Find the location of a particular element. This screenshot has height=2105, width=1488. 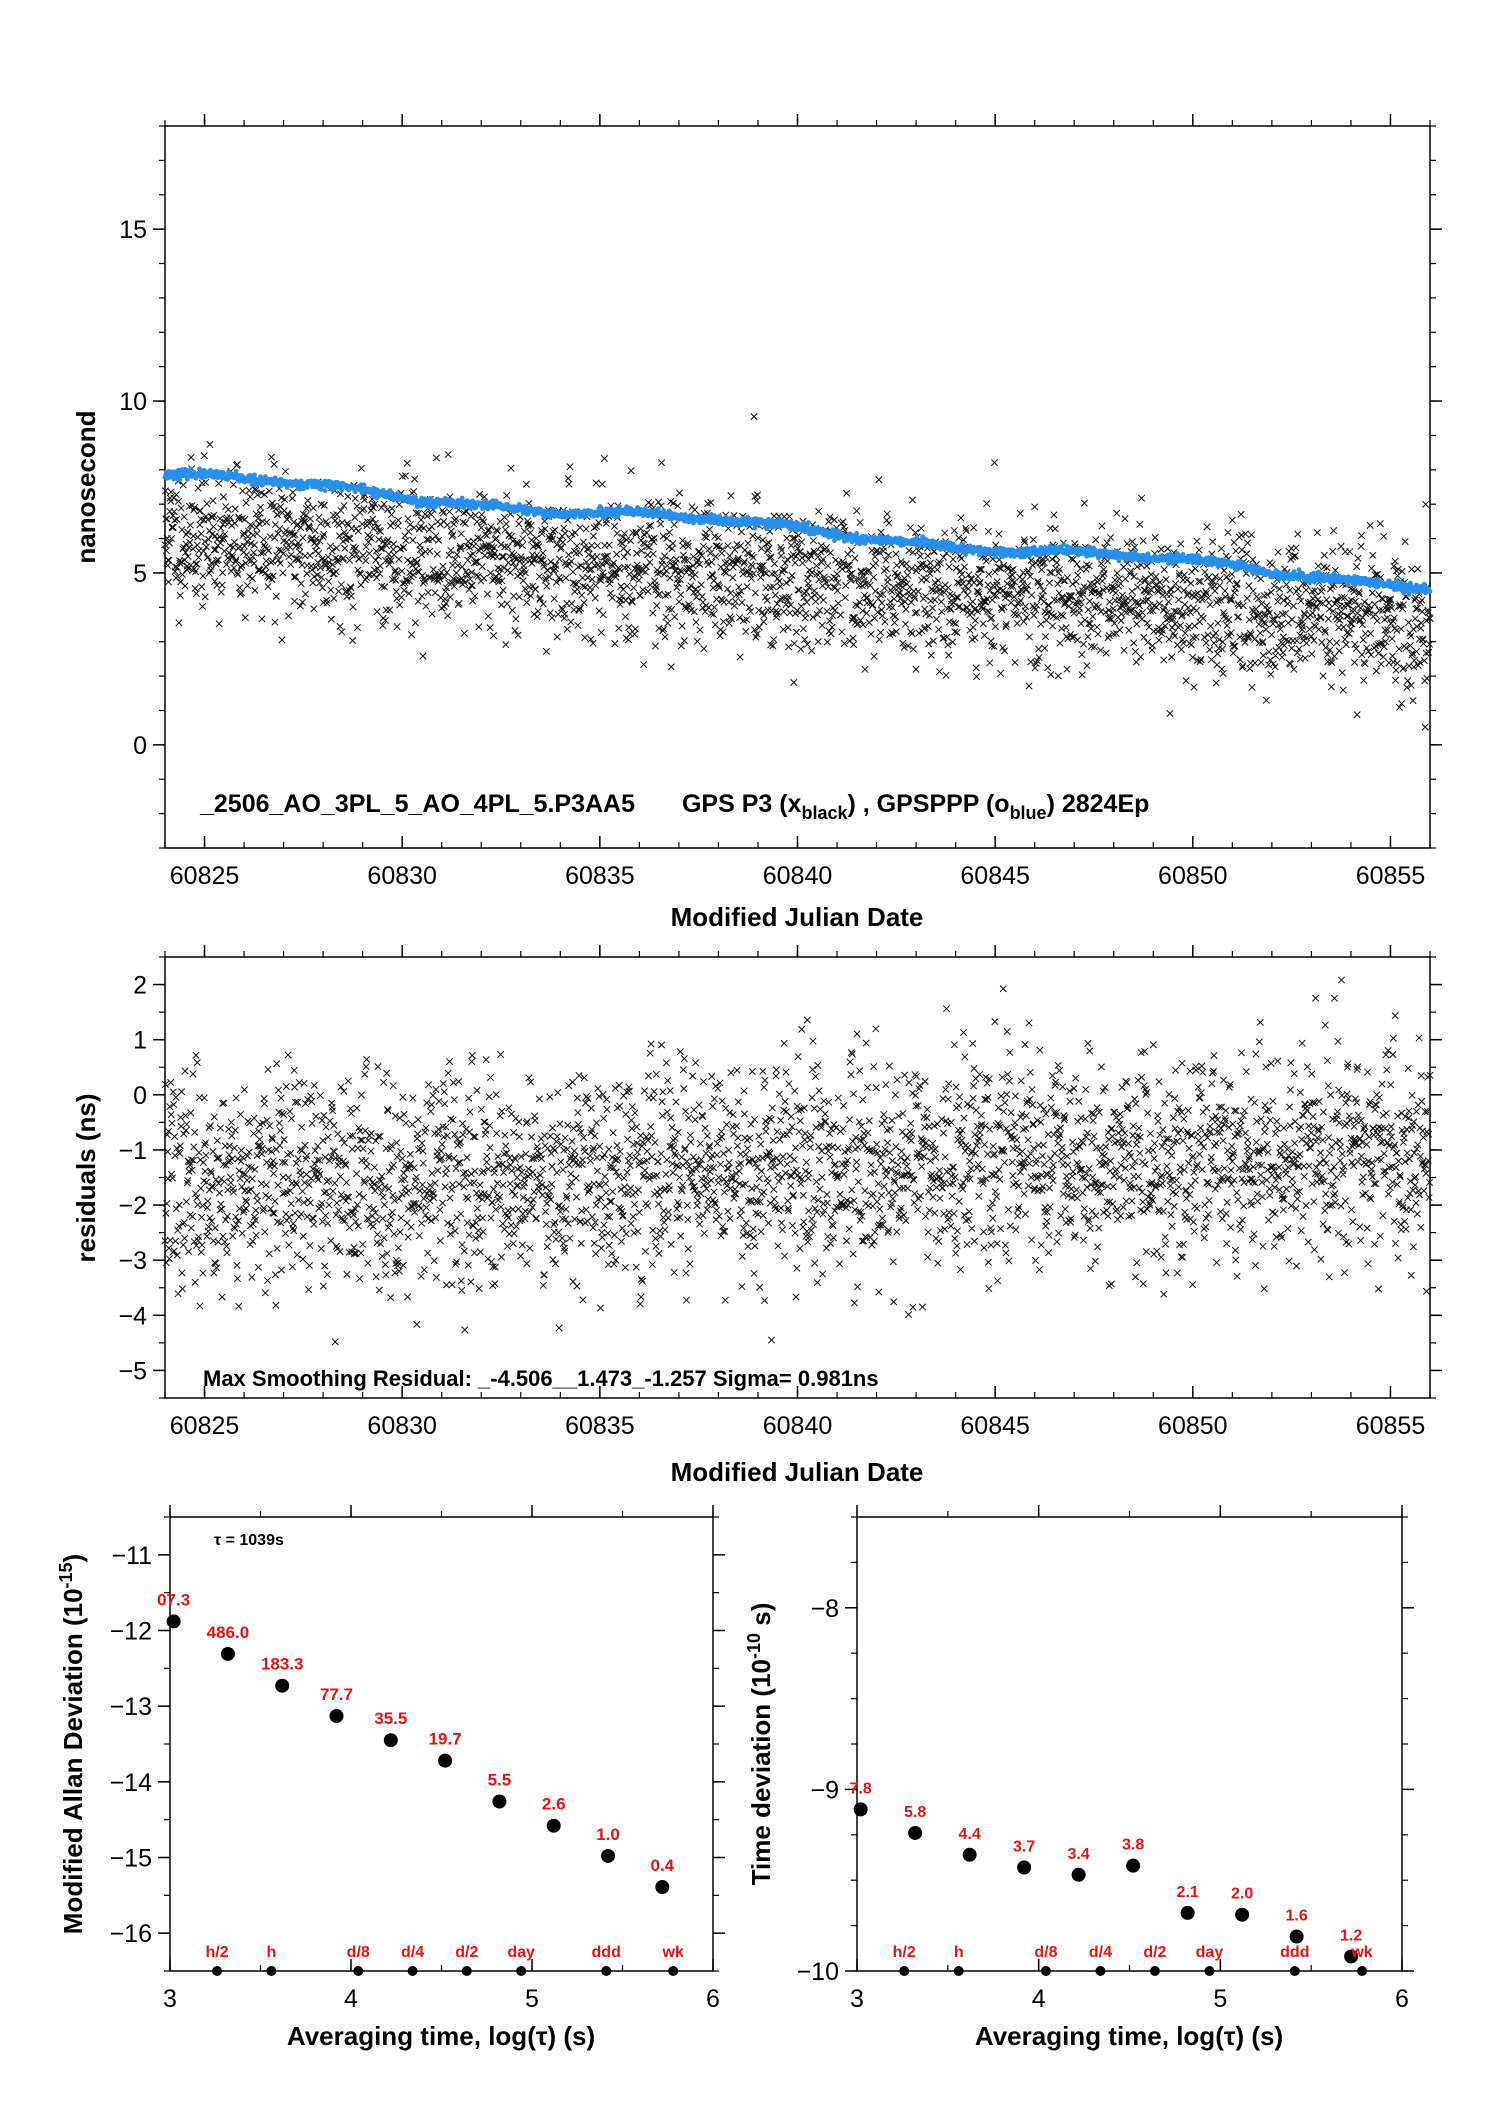

ts-ytick-label: 5 is located at coordinates (140, 574).